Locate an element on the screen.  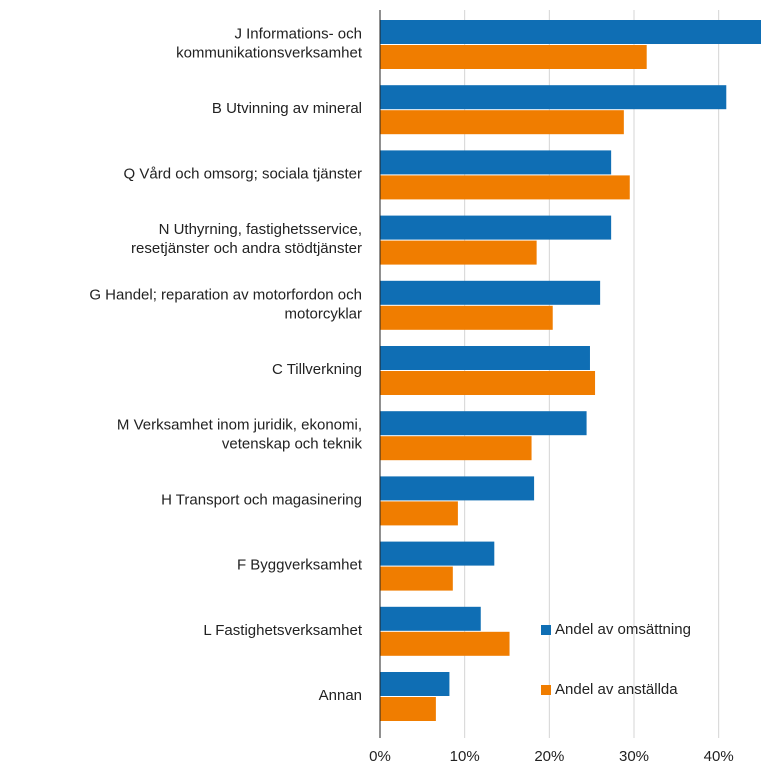
x-tick-label: 10% is located at coordinates (465, 756).